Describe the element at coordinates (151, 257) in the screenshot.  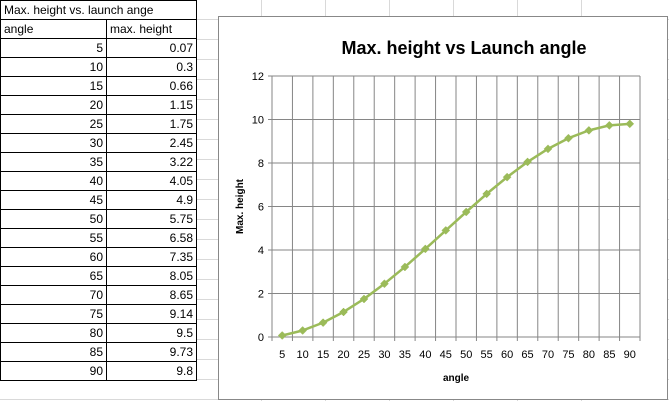
I see `max-height-cell: 7.35` at that location.